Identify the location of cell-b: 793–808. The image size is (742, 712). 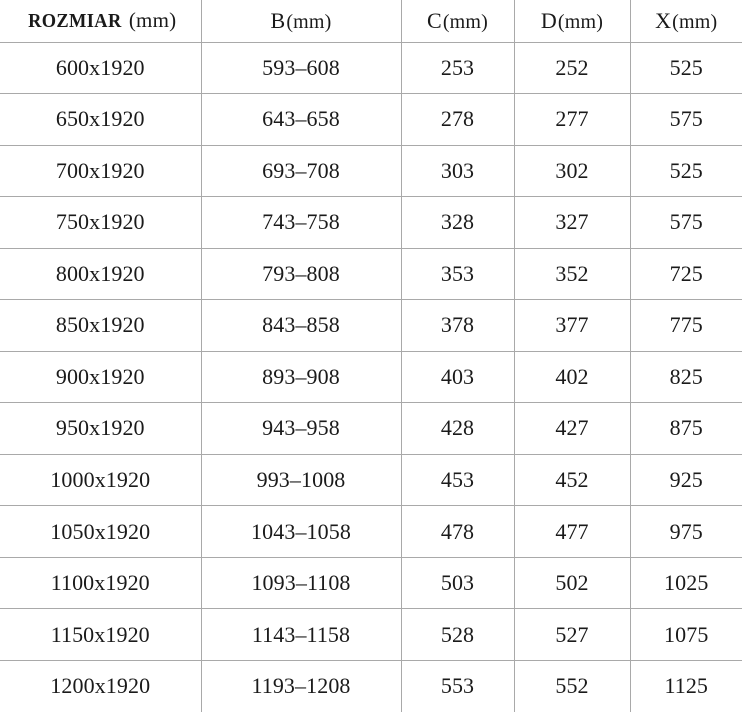
(301, 274).